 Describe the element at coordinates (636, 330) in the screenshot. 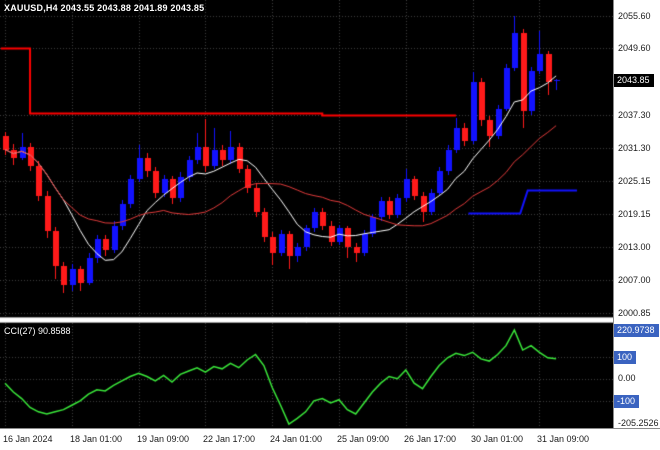

I see `cci-axis-badge: 220.9738` at that location.